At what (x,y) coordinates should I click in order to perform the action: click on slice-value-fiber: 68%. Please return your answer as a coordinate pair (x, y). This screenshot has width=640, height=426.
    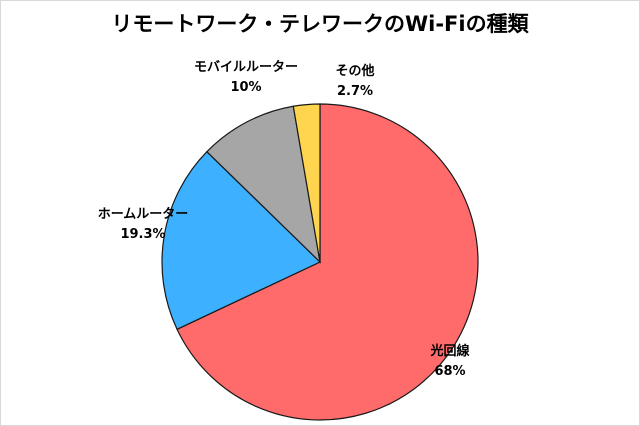
    Looking at the image, I should click on (450, 371).